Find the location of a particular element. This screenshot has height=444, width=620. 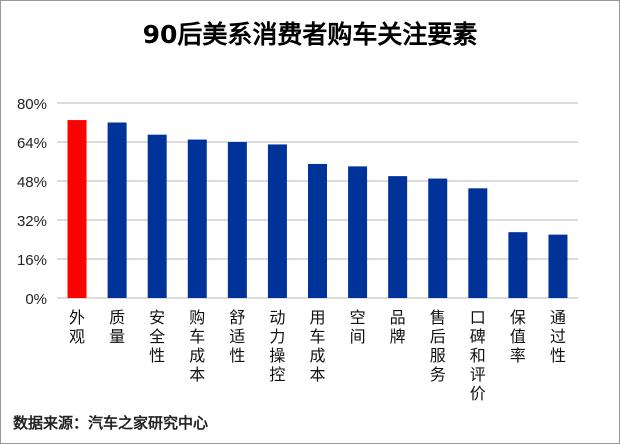

y-tick-label: 64% is located at coordinates (32, 143).